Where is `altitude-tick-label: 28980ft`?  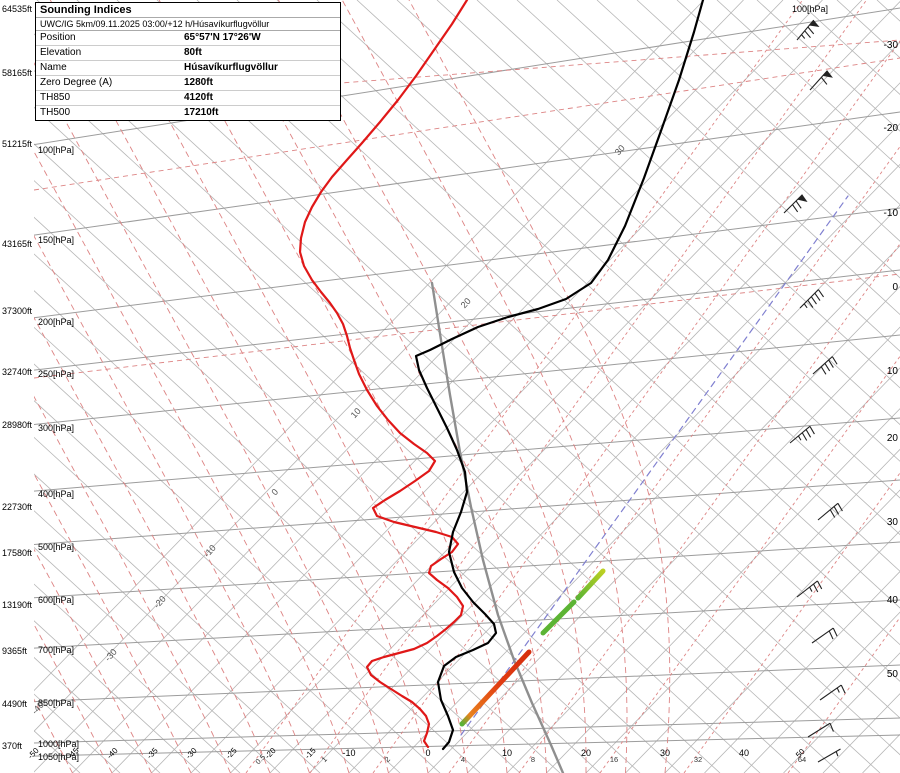
altitude-tick-label: 28980ft is located at coordinates (17, 425).